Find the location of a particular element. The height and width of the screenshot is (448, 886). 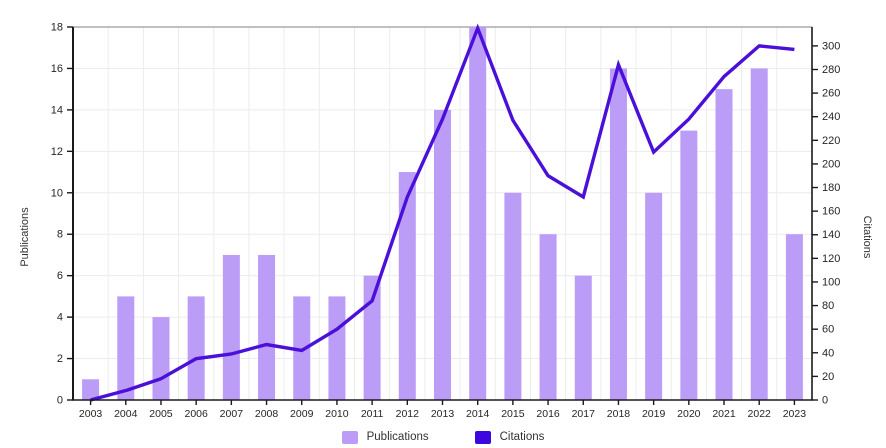

right-tick-label: 260 is located at coordinates (831, 94).